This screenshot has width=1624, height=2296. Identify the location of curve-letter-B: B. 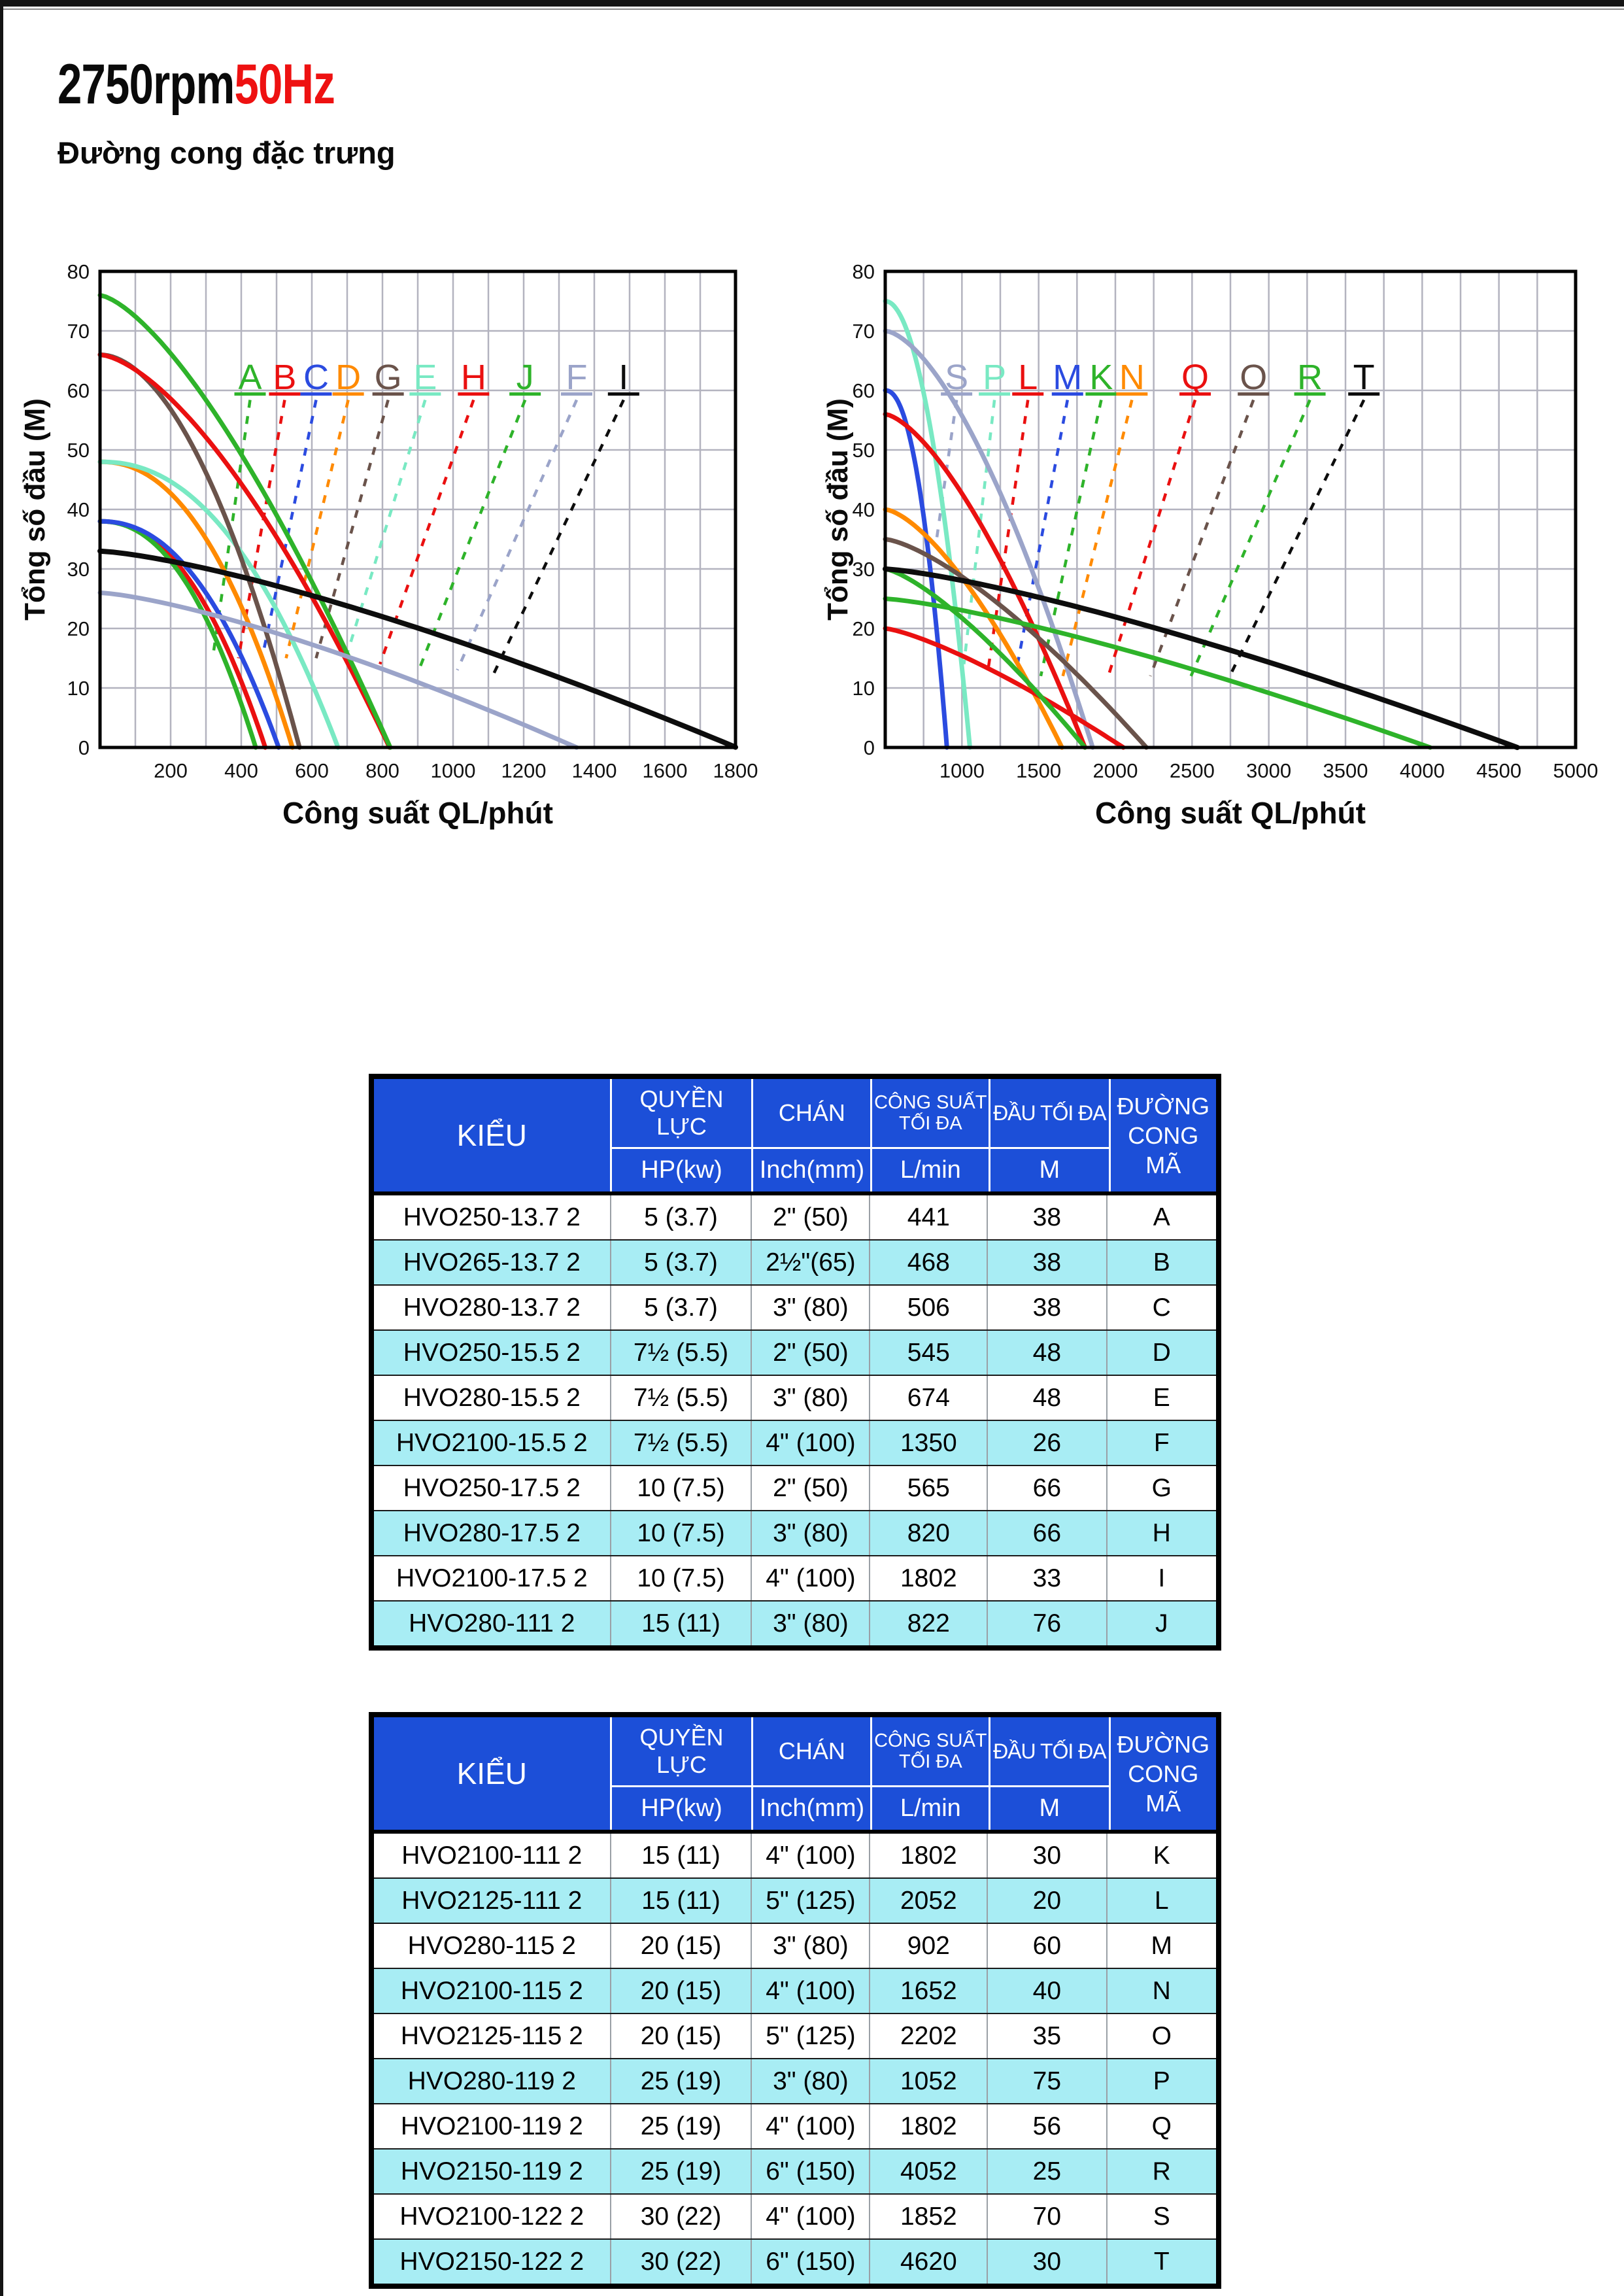
(284, 377).